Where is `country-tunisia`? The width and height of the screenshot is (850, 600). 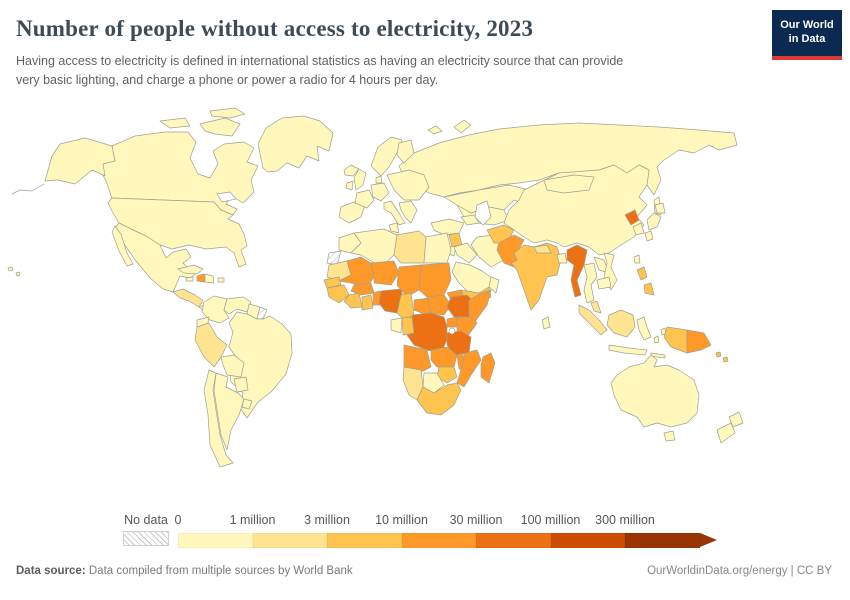
country-tunisia is located at coordinates (394, 228).